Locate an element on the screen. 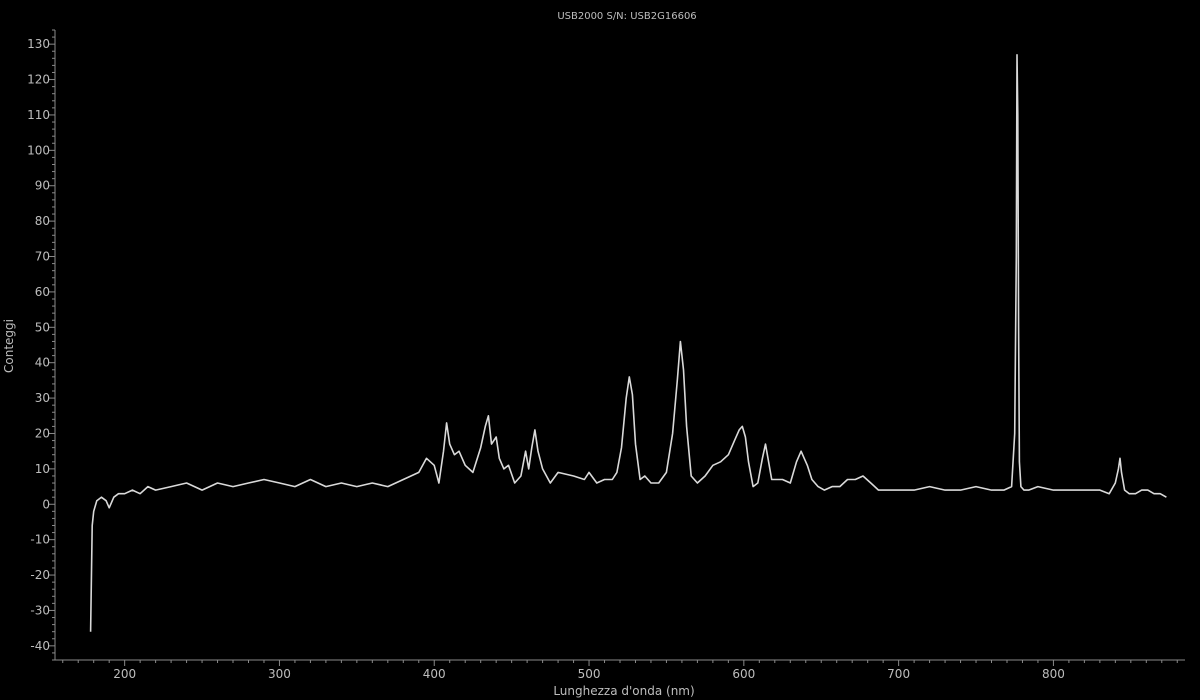  y-tick-label: 60 is located at coordinates (42, 292).